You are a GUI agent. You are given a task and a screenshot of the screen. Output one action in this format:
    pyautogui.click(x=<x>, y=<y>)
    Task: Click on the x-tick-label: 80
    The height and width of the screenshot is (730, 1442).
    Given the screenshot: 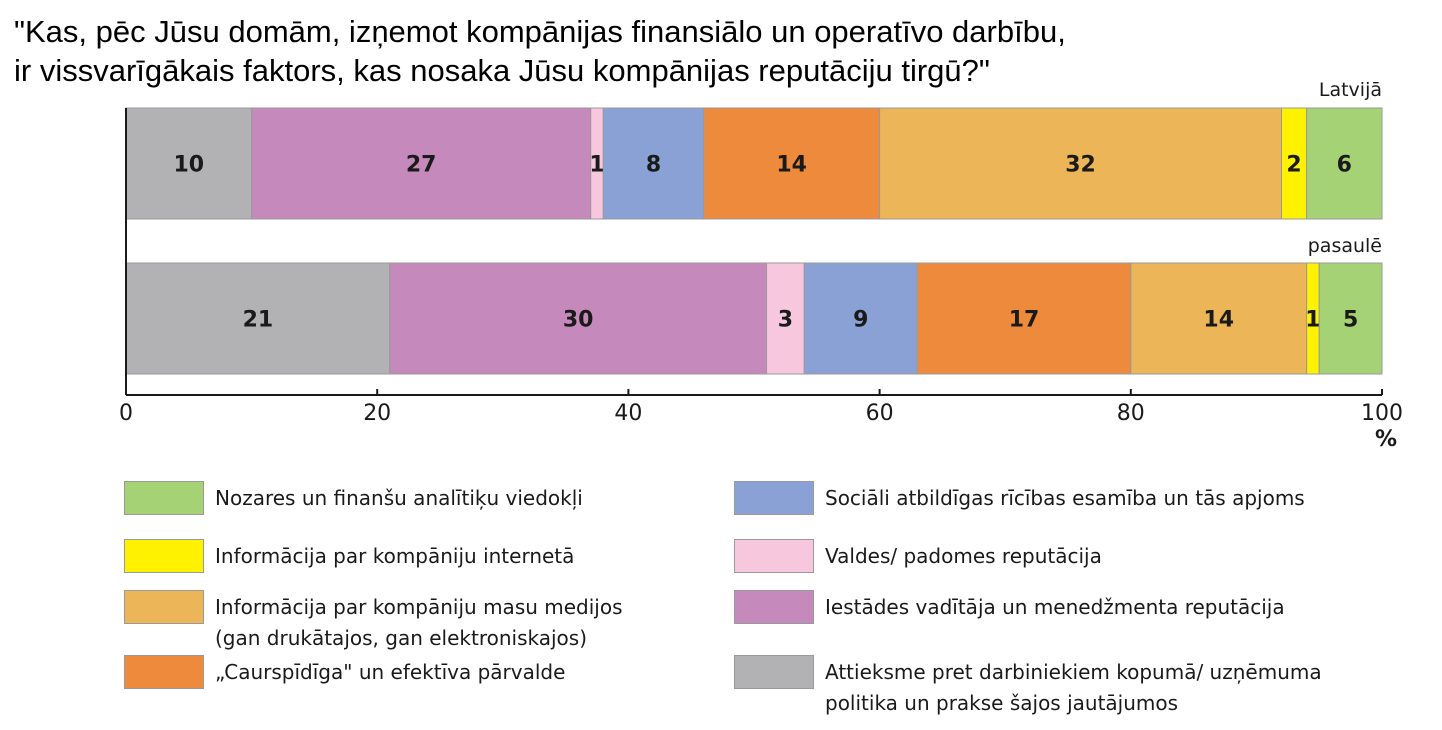 What is the action you would take?
    pyautogui.click(x=1131, y=413)
    